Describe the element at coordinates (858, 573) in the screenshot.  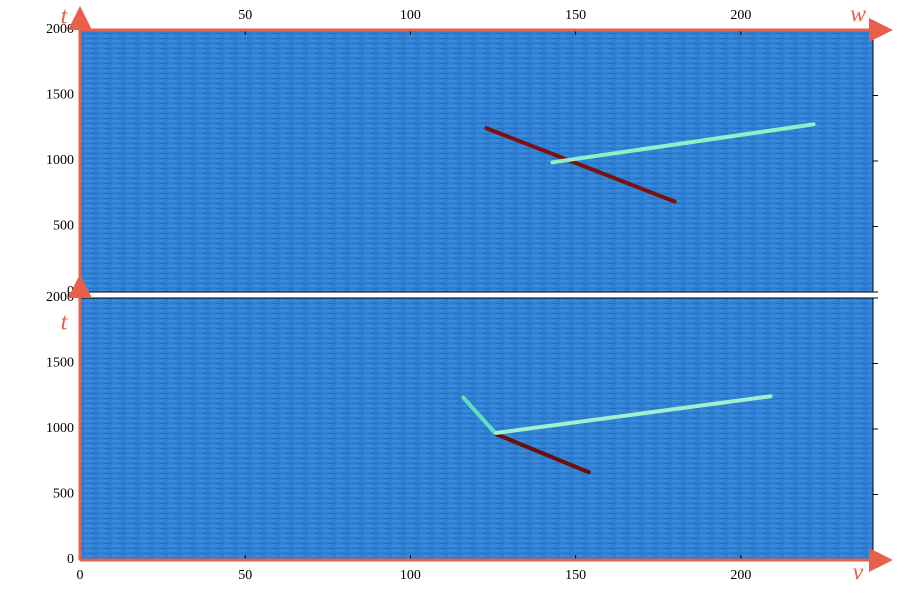
I see `x-axis-label: v` at that location.